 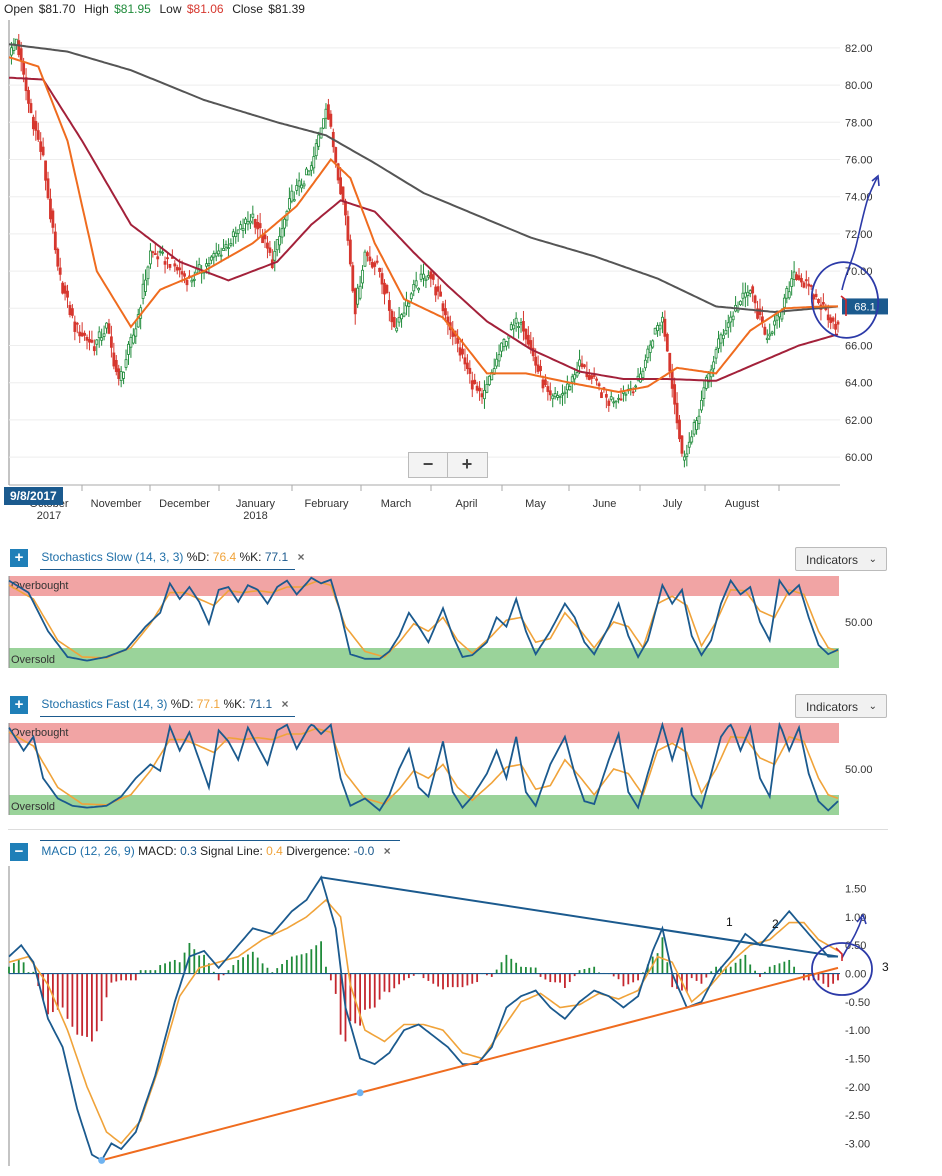 What do you see at coordinates (88, 851) in the screenshot?
I see `macd-title: MACD (12, 26, 9)` at bounding box center [88, 851].